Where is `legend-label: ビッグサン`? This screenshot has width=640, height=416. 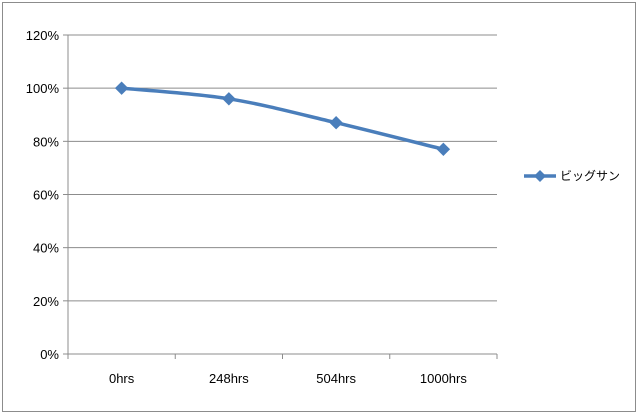 legend-label: ビッグサン is located at coordinates (590, 176).